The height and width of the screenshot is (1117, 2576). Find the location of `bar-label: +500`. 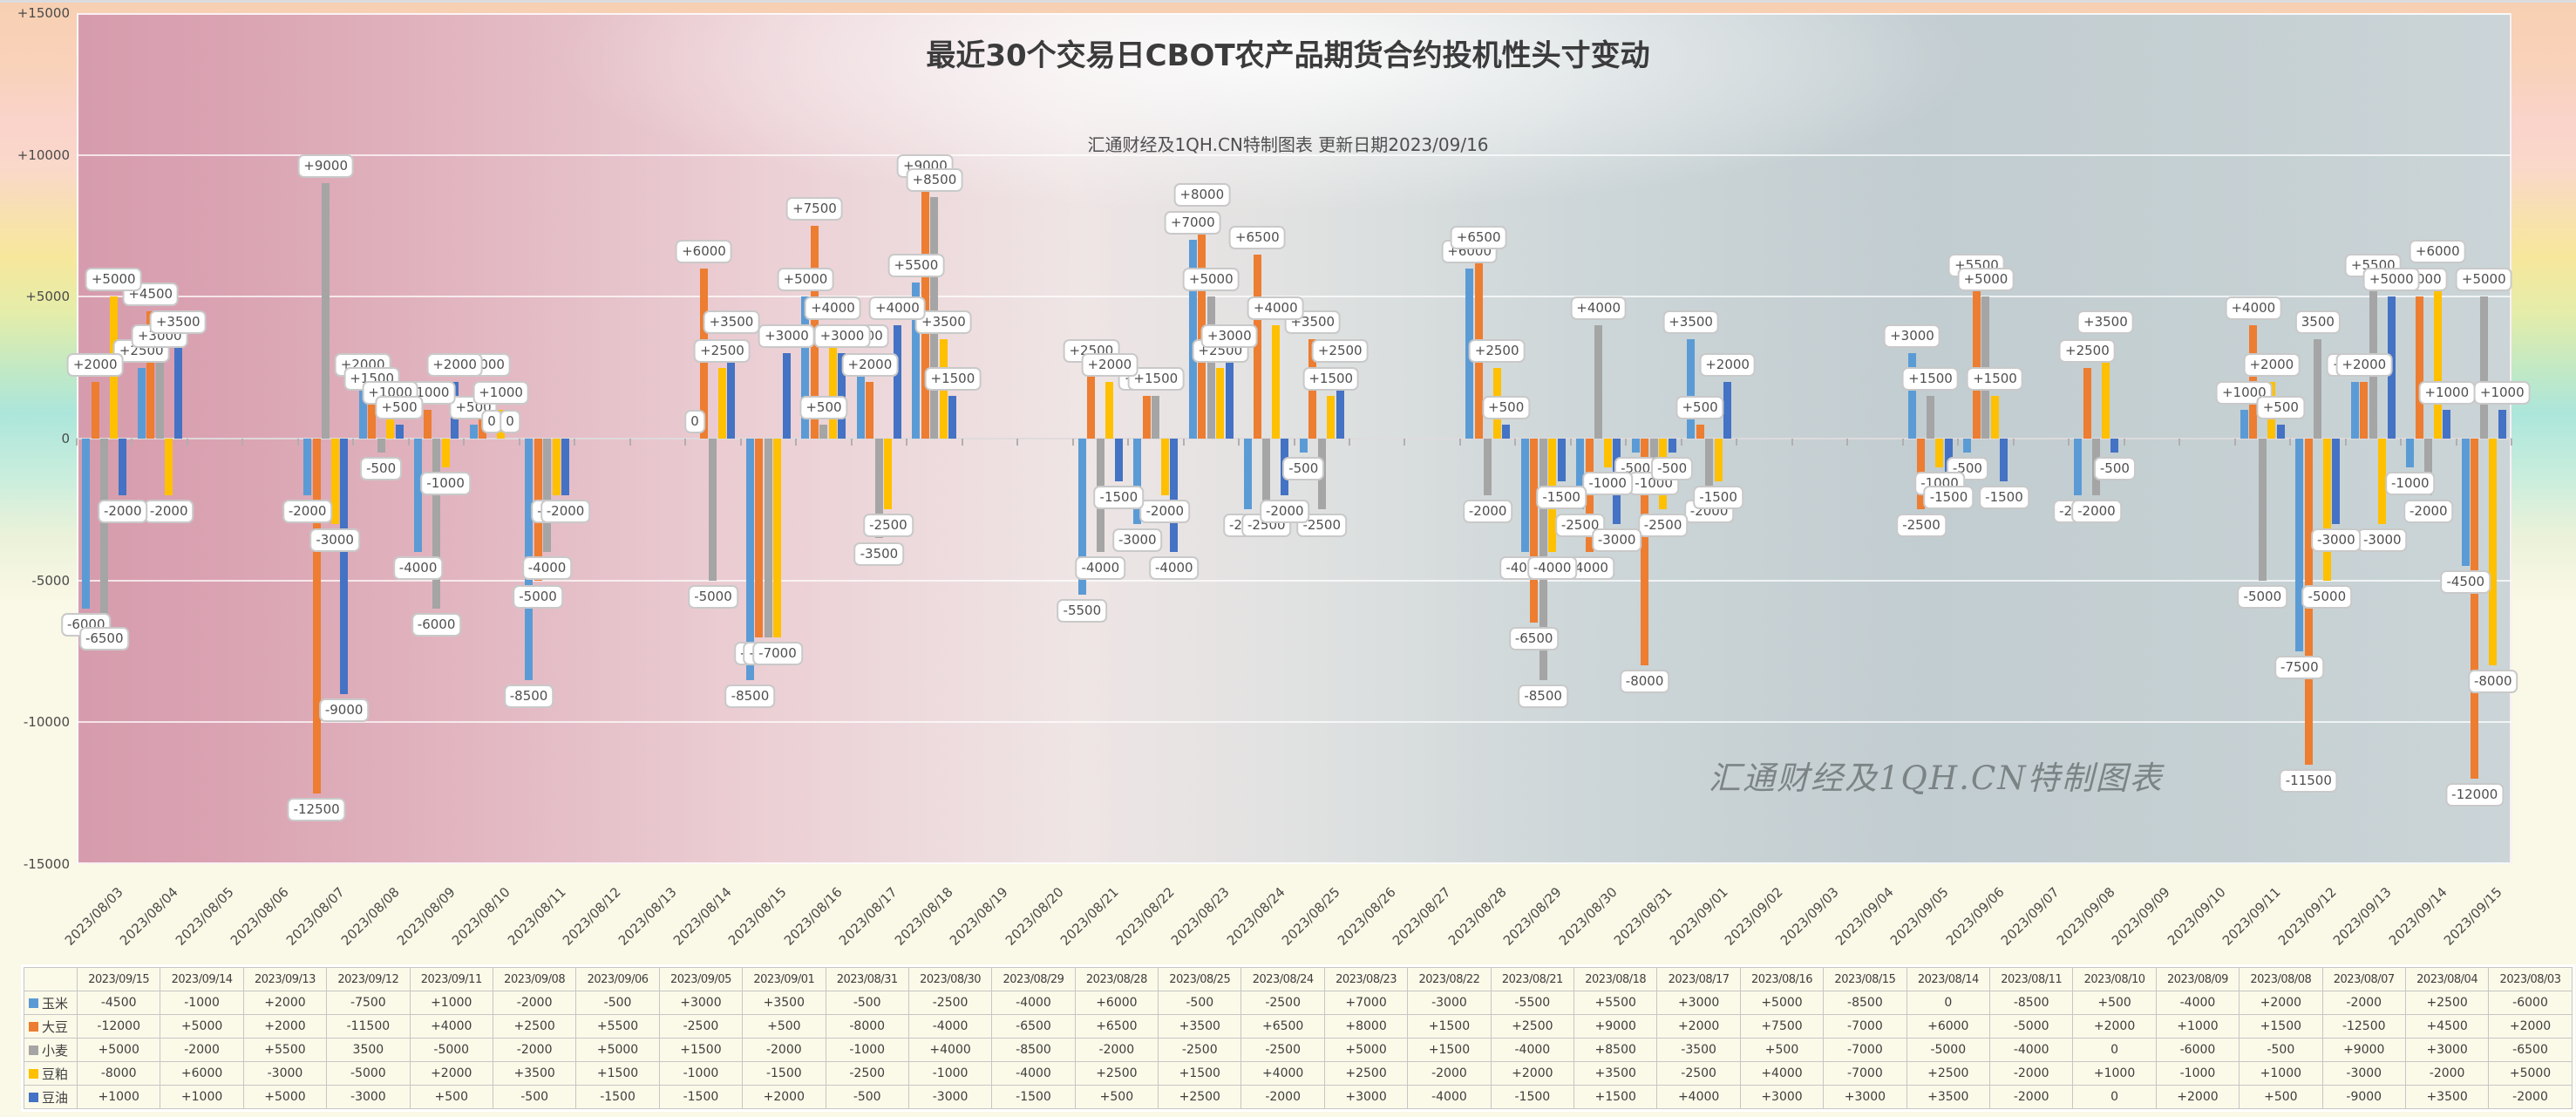

bar-label: +500 is located at coordinates (399, 407).